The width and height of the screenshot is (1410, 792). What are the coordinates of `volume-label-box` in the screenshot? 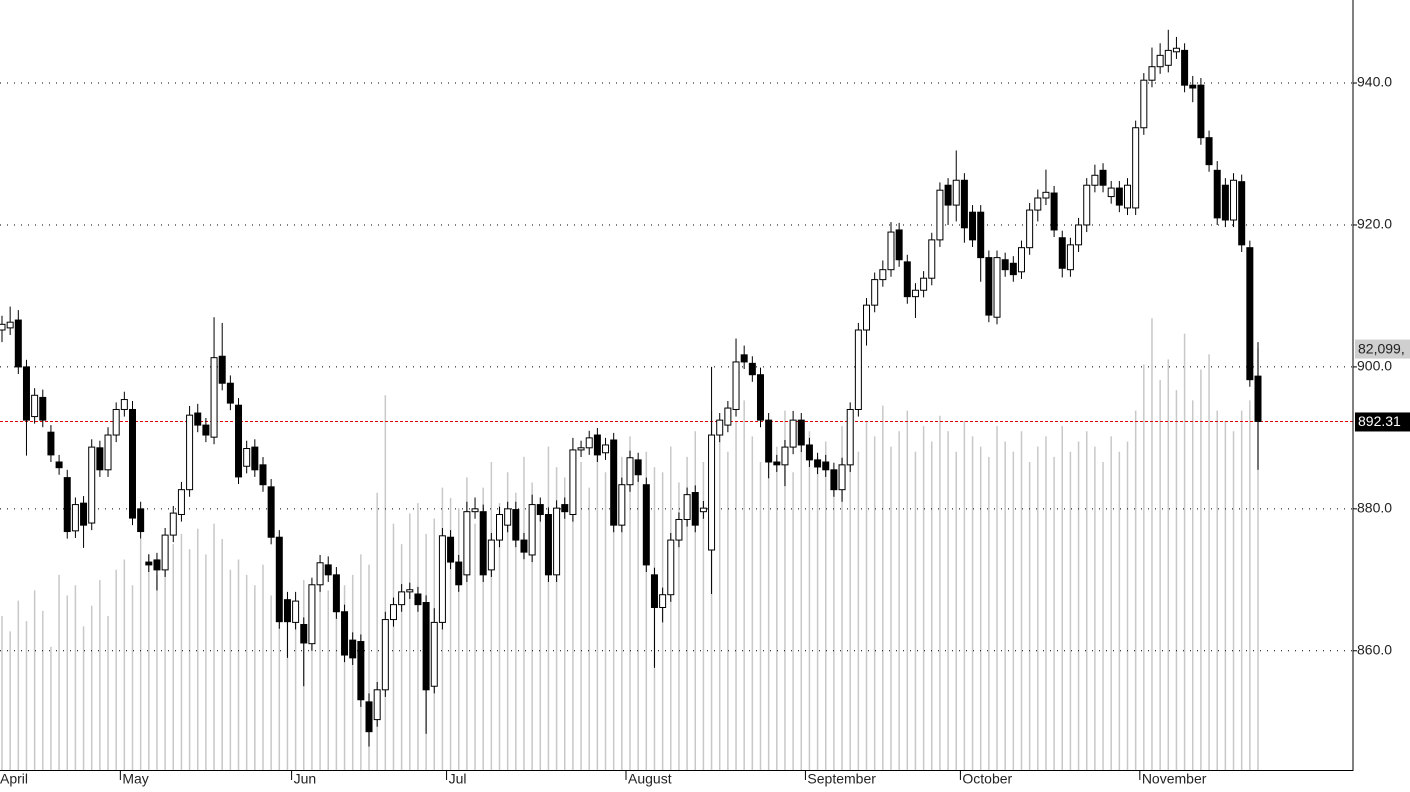 It's located at (1382, 349).